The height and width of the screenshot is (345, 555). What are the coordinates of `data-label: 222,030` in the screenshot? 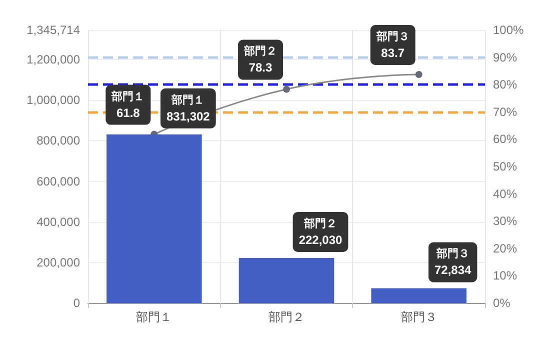 It's located at (320, 239).